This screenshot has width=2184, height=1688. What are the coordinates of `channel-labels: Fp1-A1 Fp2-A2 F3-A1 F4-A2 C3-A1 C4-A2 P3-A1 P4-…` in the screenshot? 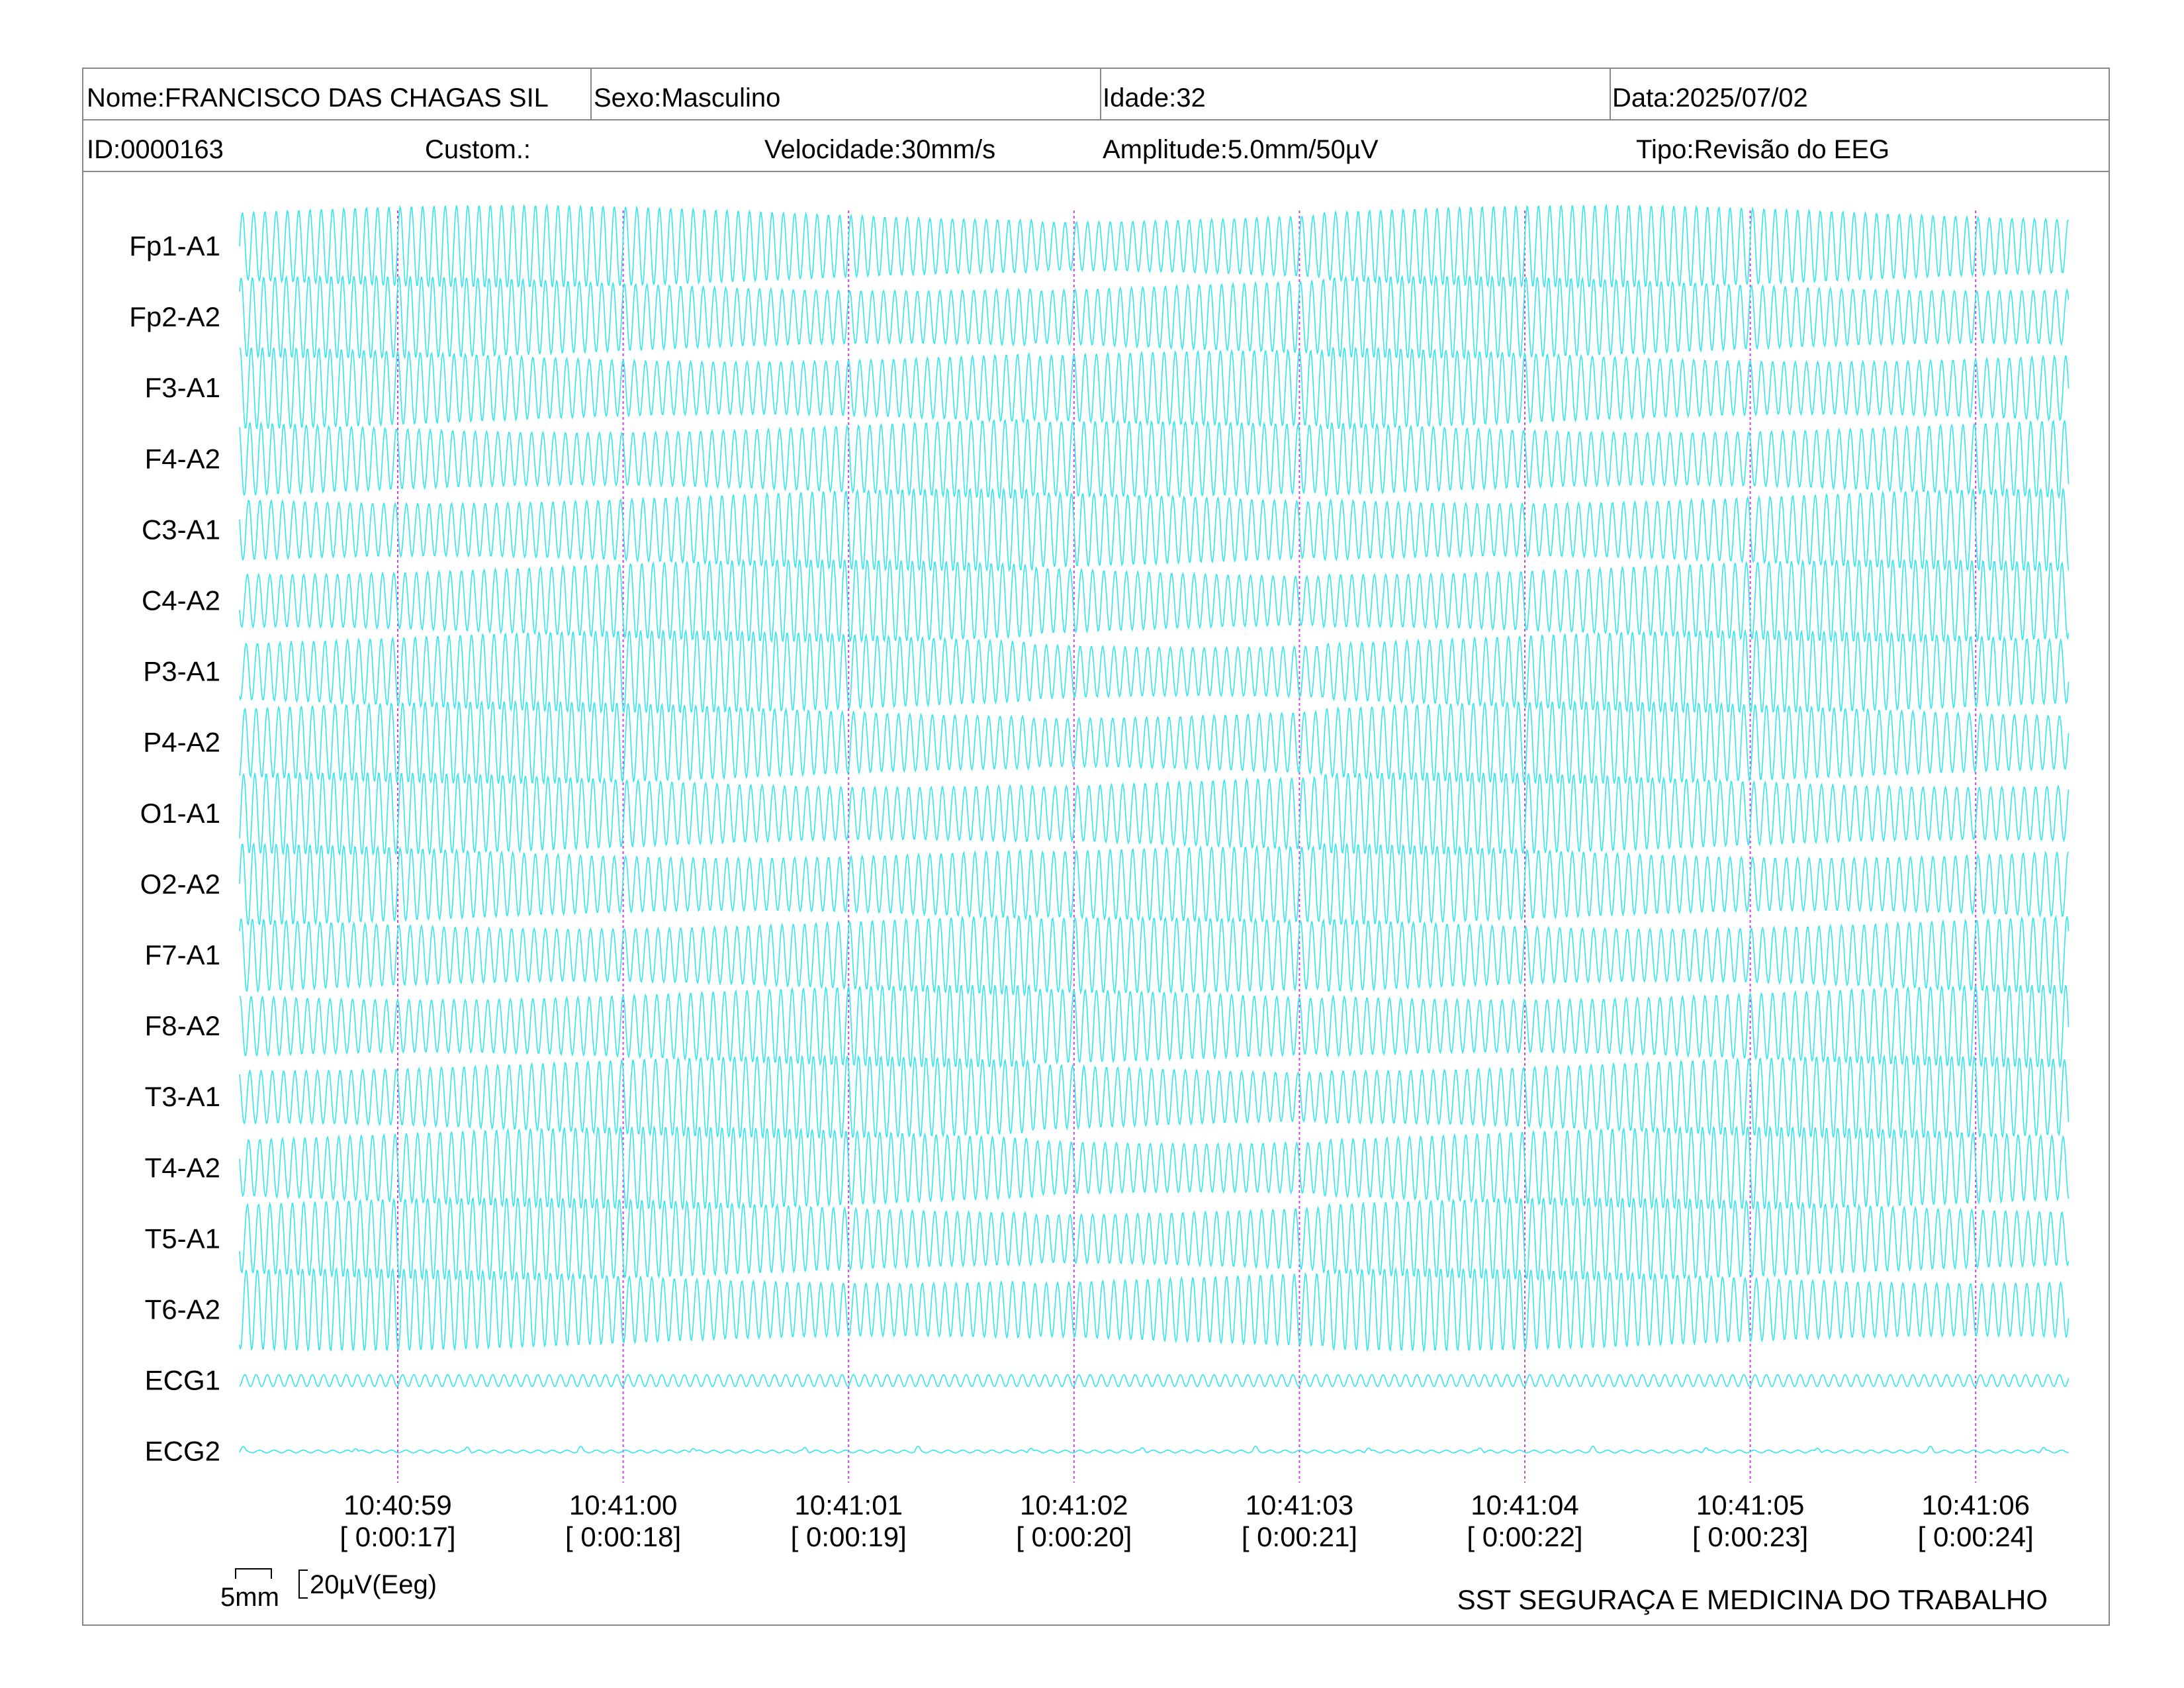 It's located at (175, 848).